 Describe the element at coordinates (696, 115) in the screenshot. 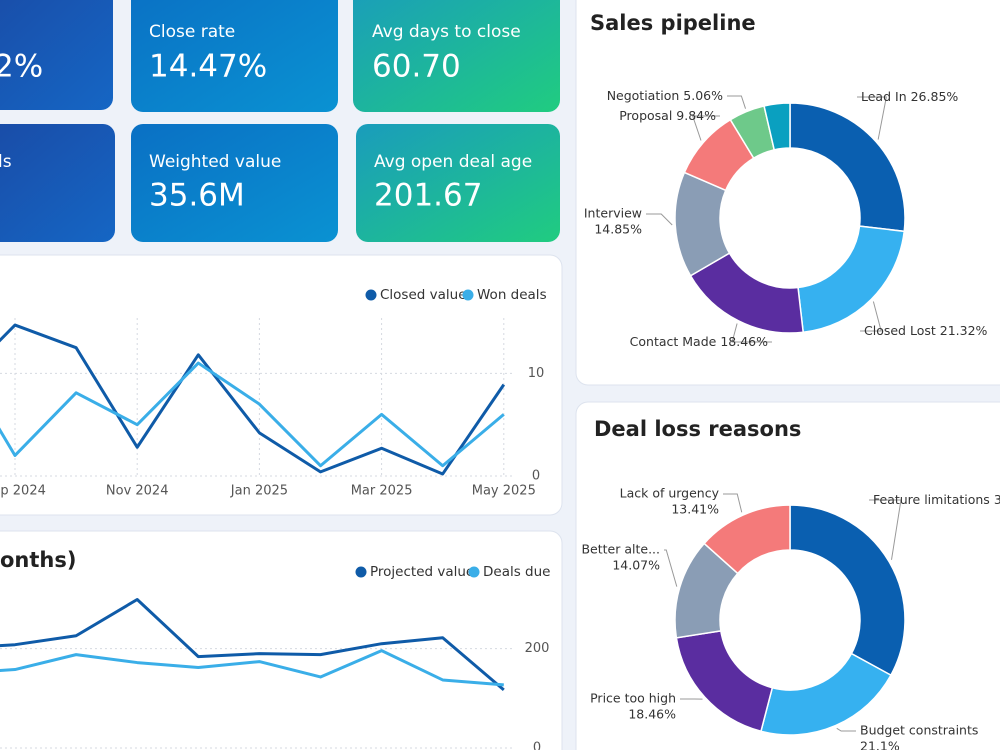

I see `data-label-value: 9.84%` at that location.